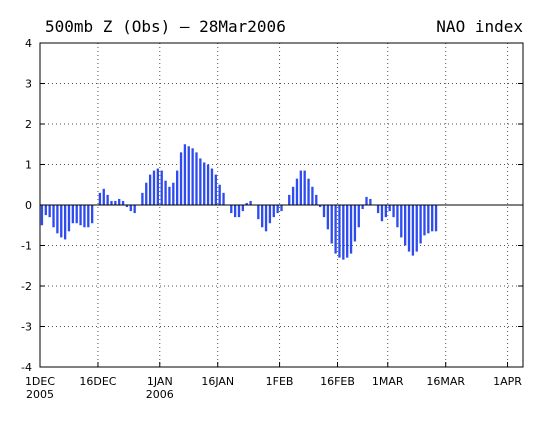 Image resolution: width=550 pixels, height=425 pixels. Describe the element at coordinates (40, 394) in the screenshot. I see `x-tick-year-label: 2005` at that location.